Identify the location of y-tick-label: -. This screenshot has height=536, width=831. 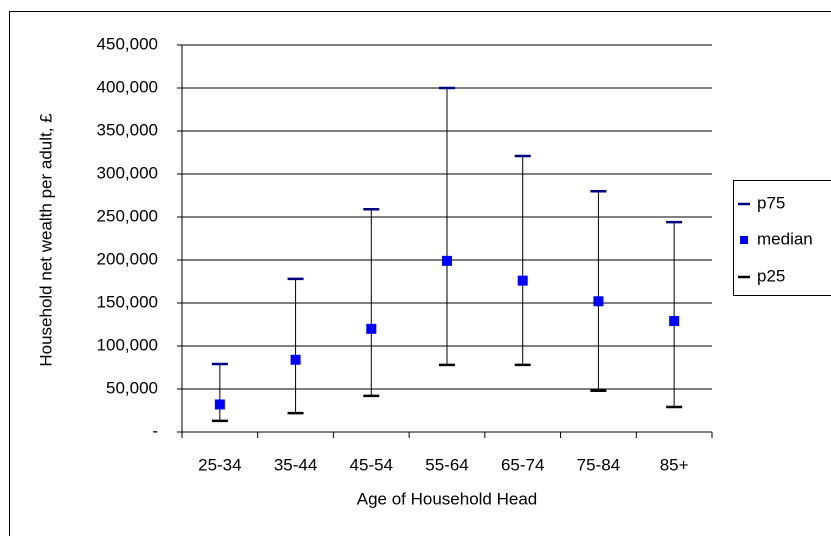
(155, 430).